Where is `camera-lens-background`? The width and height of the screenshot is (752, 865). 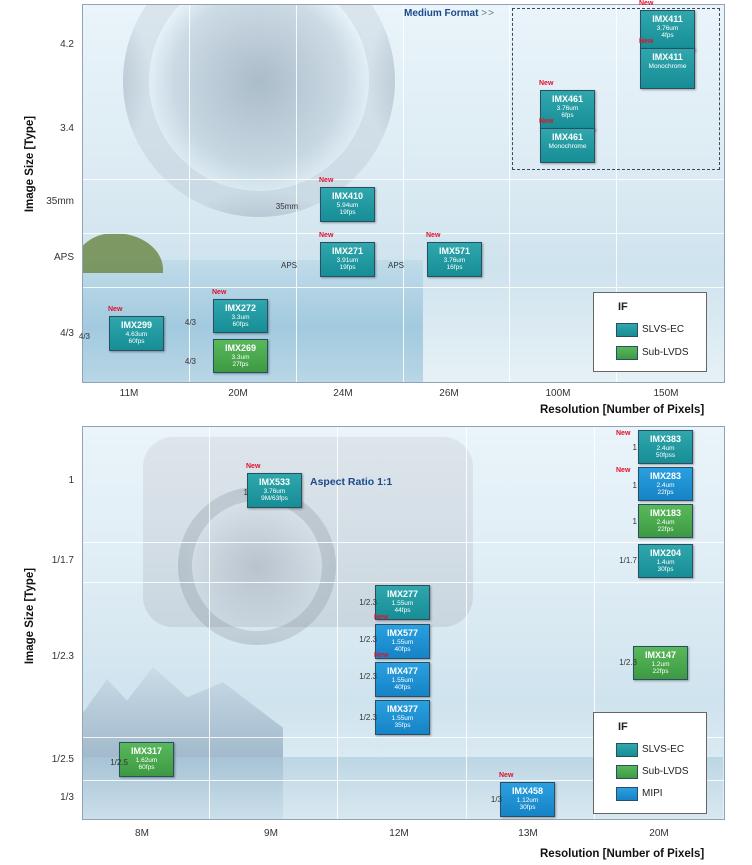 camera-lens-background is located at coordinates (257, 566).